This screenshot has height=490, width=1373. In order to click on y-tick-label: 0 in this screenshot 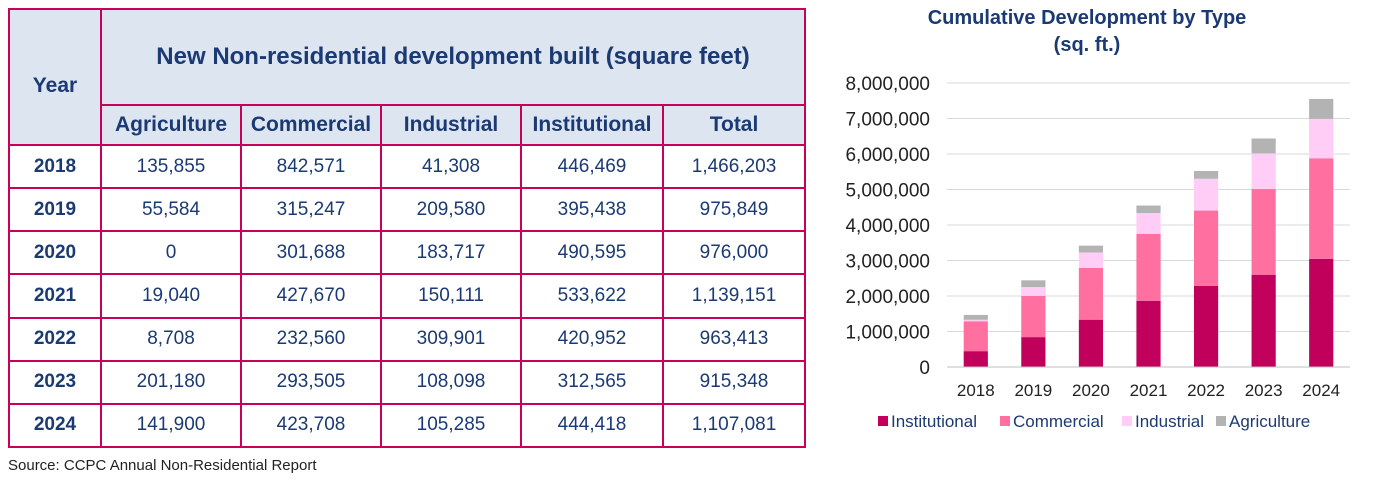, I will do `click(924, 368)`.